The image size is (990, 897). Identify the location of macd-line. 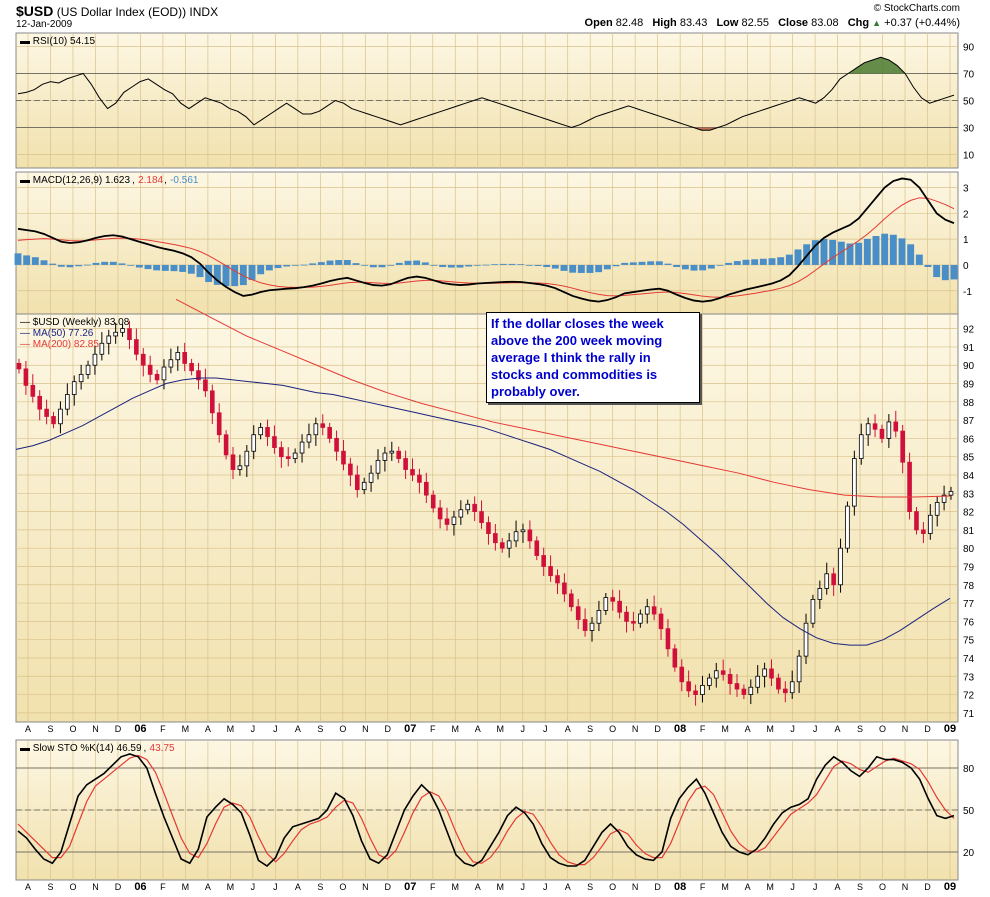
(486, 240).